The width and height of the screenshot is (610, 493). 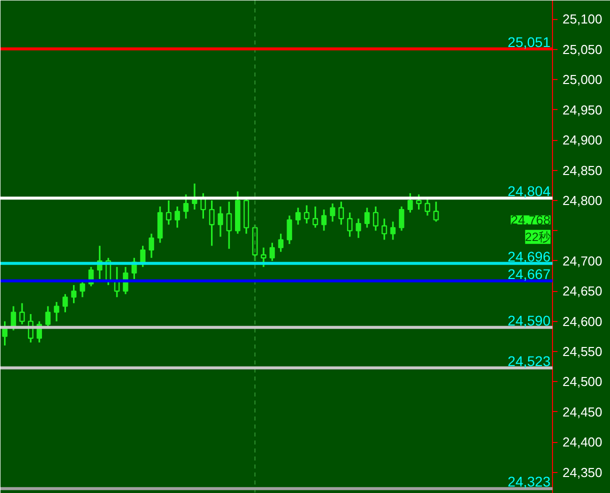 What do you see at coordinates (538, 237) in the screenshot?
I see `annotation: 22秒` at bounding box center [538, 237].